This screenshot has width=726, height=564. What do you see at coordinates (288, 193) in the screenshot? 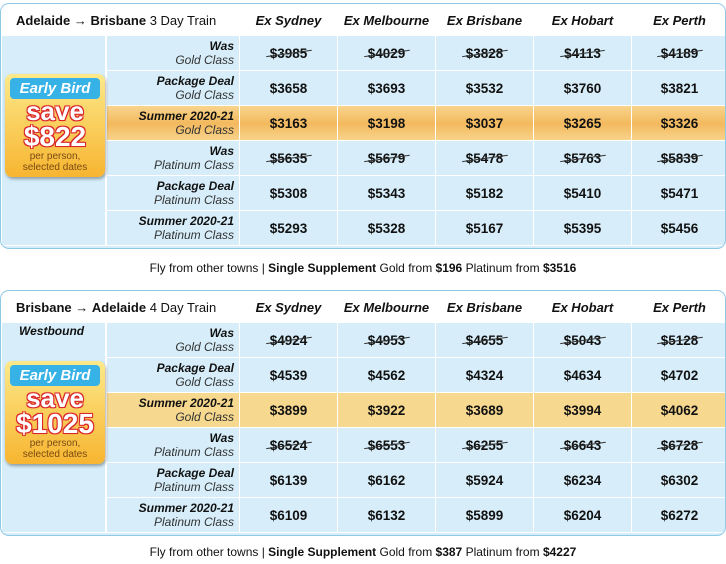
I see `price-cell: $5308` at bounding box center [288, 193].